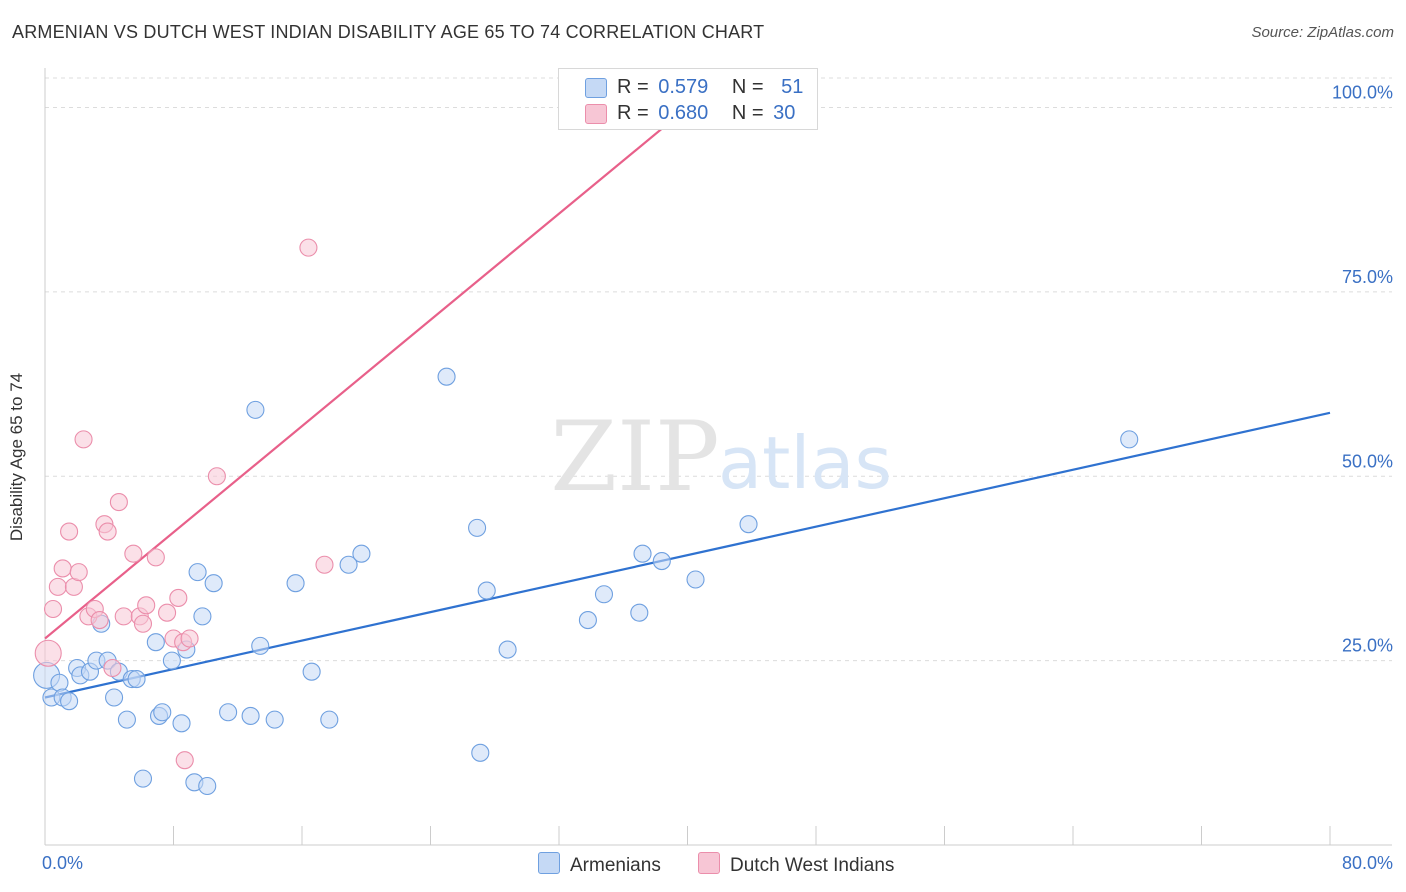 This screenshot has height=892, width=1406. Describe the element at coordinates (683, 87) in the screenshot. I see `legend-r-value: 0.579` at that location.